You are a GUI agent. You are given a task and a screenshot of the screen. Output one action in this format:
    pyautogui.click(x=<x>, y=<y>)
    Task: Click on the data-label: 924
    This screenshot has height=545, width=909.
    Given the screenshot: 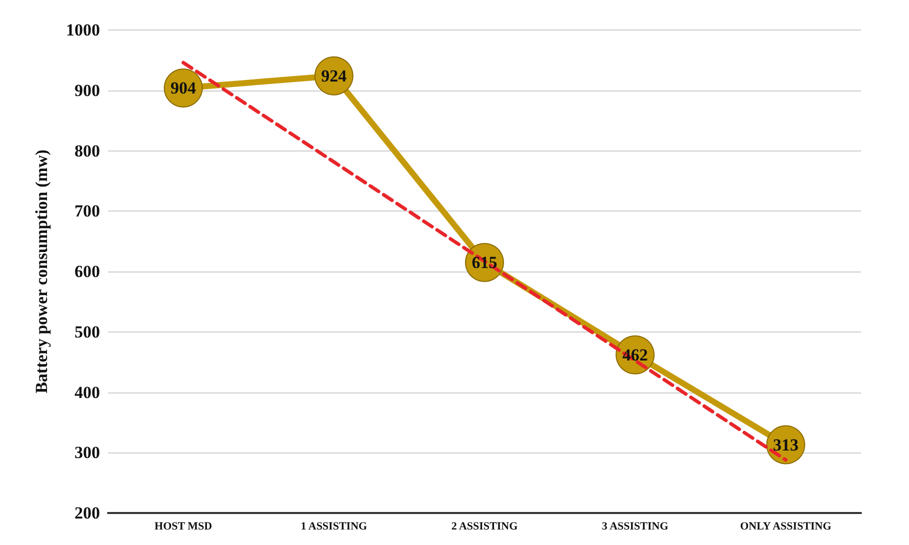 What is the action you would take?
    pyautogui.click(x=334, y=76)
    